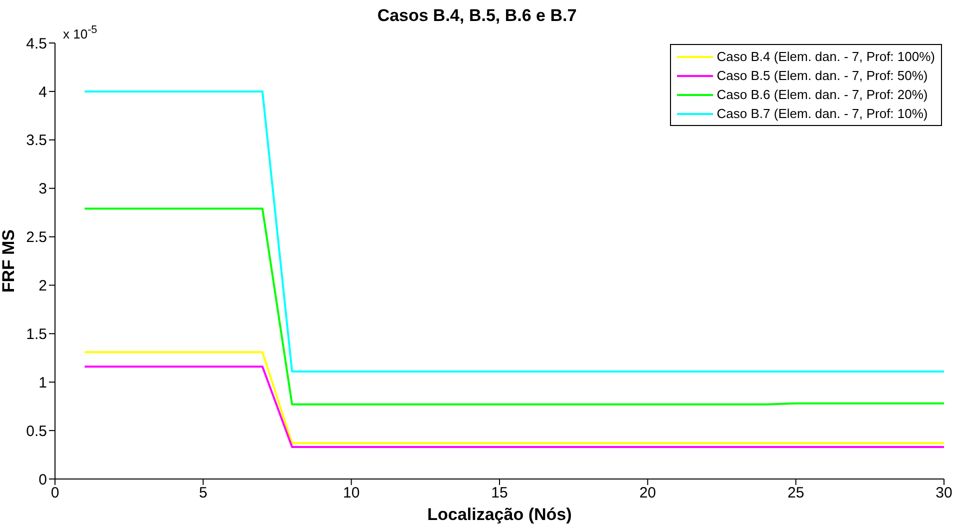 This screenshot has width=954, height=528. Describe the element at coordinates (55, 493) in the screenshot. I see `x-tick-label: 0` at that location.